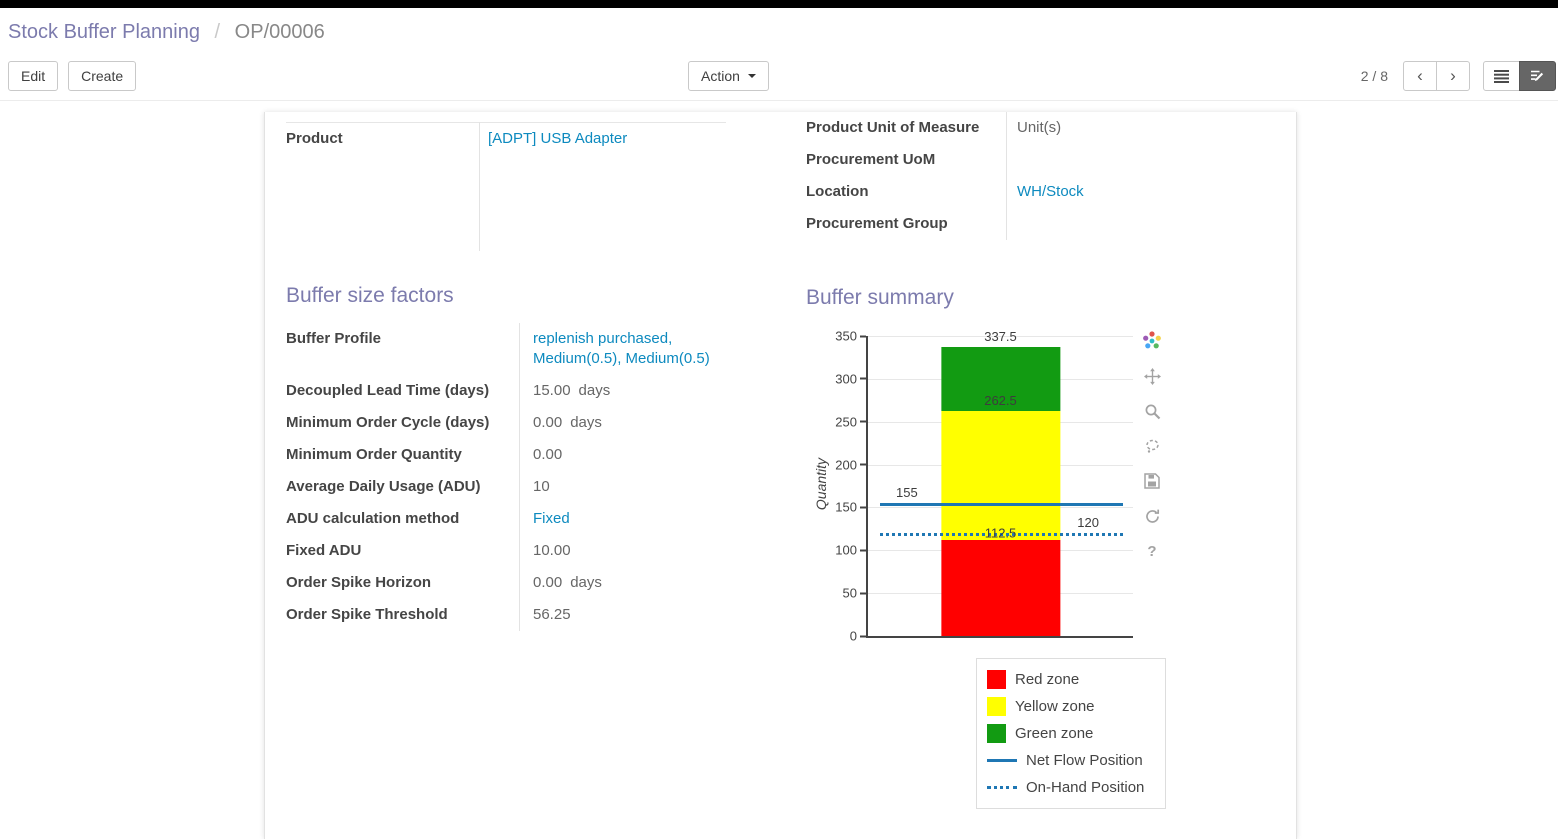 The image size is (1558, 839). What do you see at coordinates (1001, 505) in the screenshot?
I see `net-flow-position-line` at bounding box center [1001, 505].